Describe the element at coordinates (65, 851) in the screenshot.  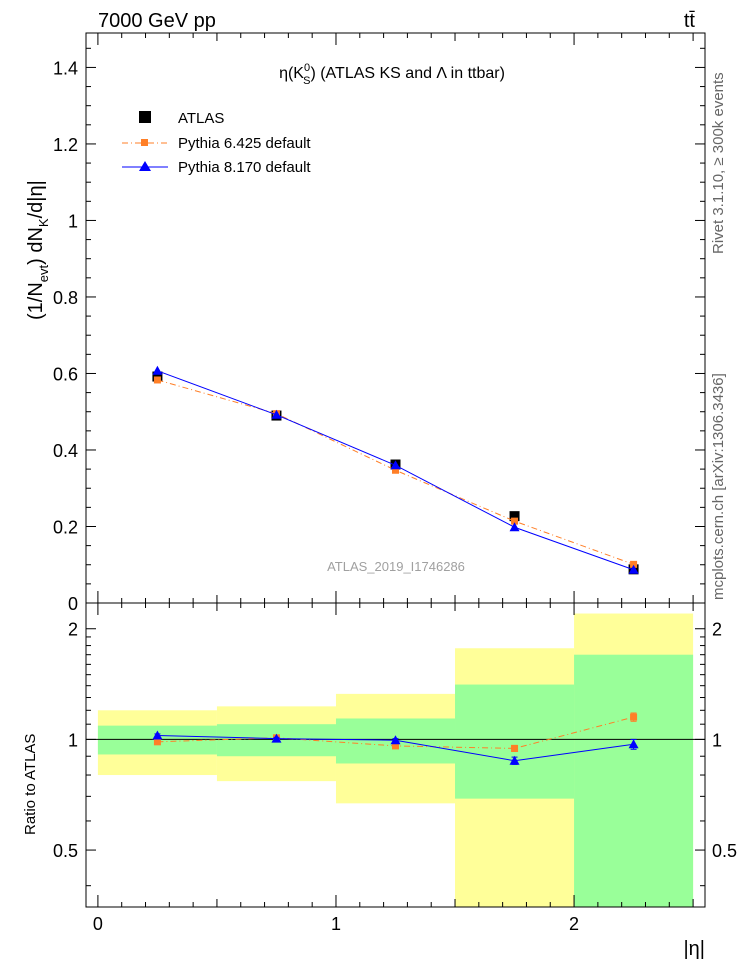
I see `ratio-tick-label: 0.5` at that location.